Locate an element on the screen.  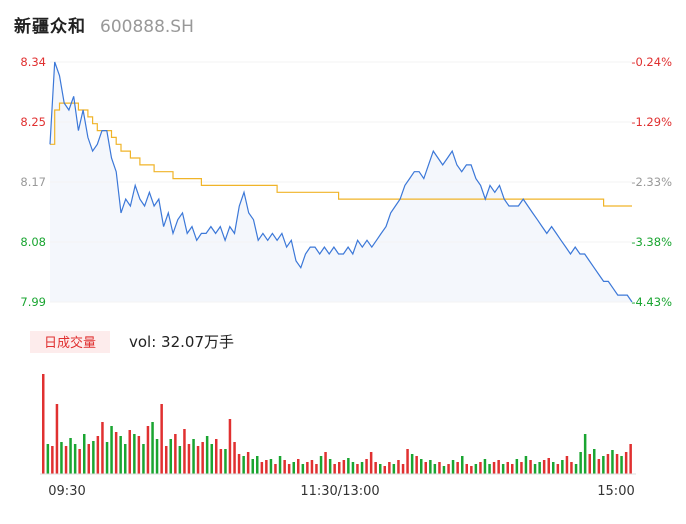
stock-name: 新疆众和 is located at coordinates (50, 27).